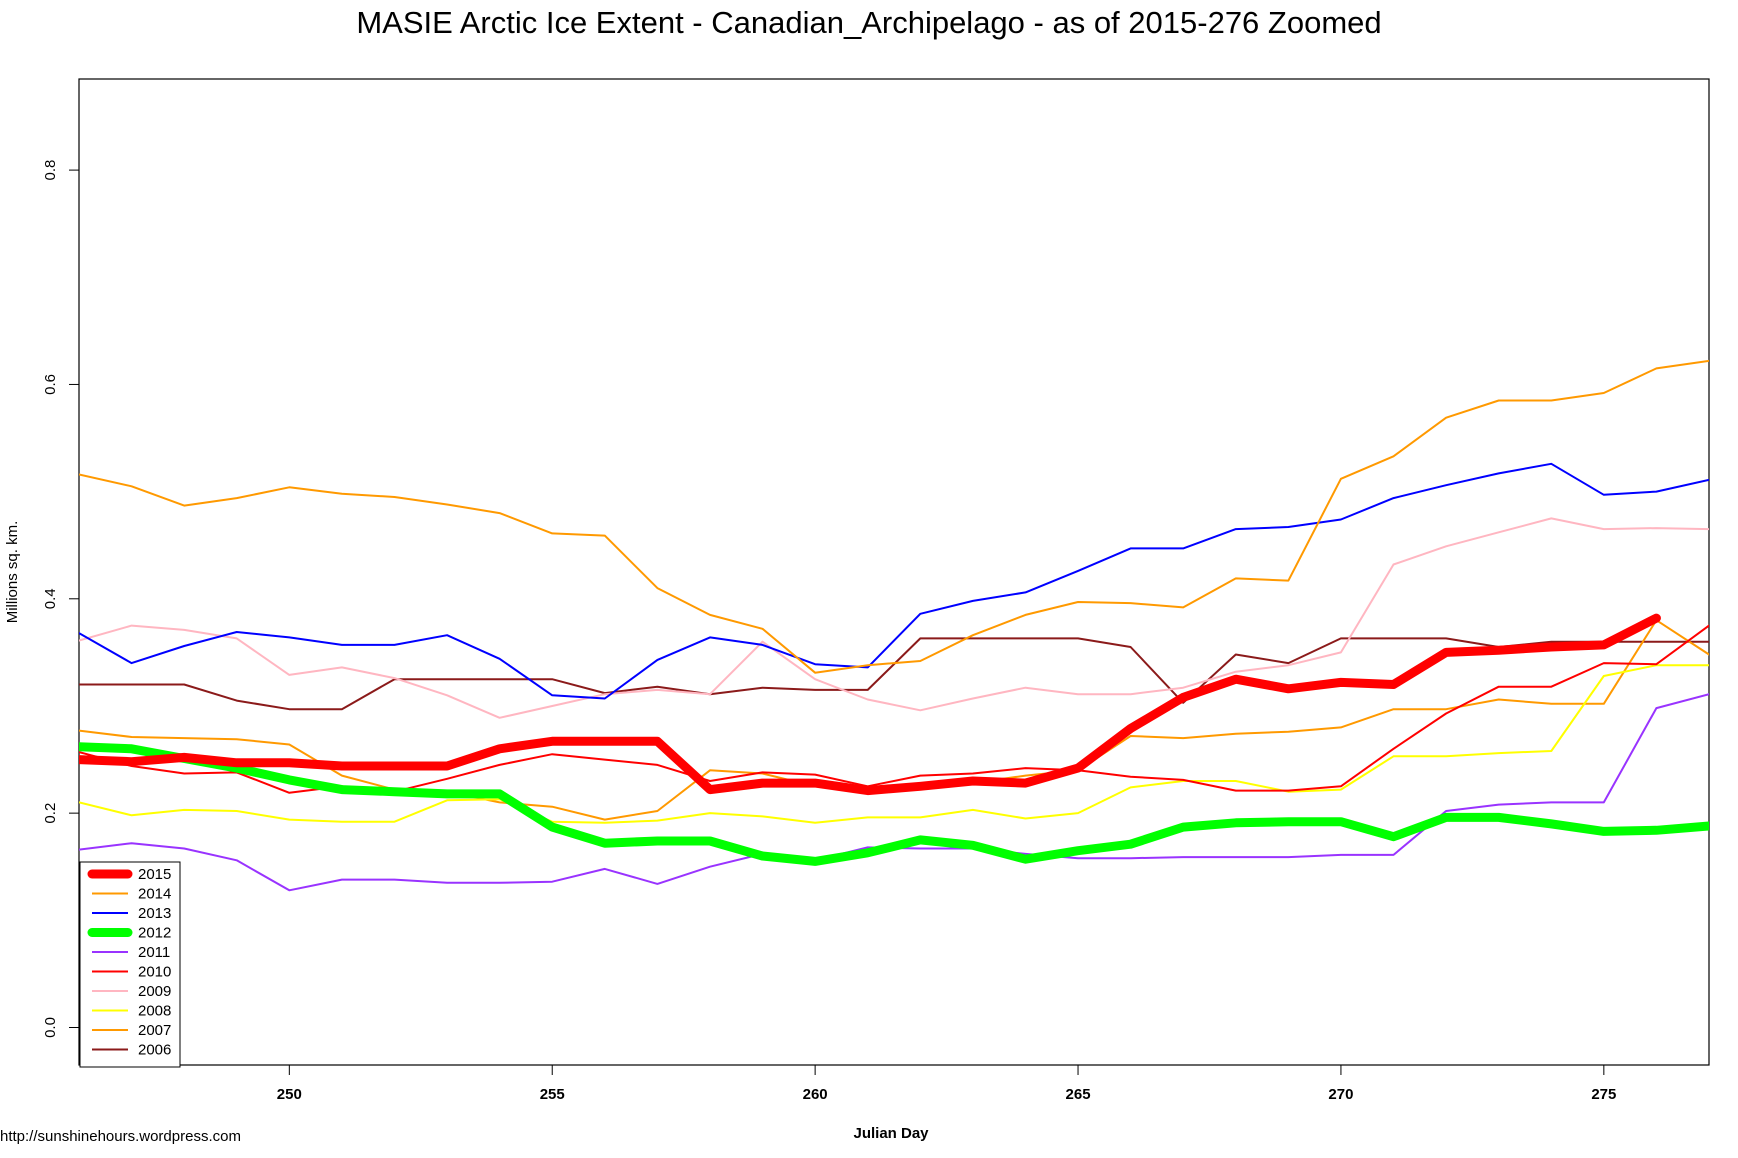 This screenshot has width=1738, height=1158. What do you see at coordinates (894, 674) in the screenshot?
I see `series-line-2006` at bounding box center [894, 674].